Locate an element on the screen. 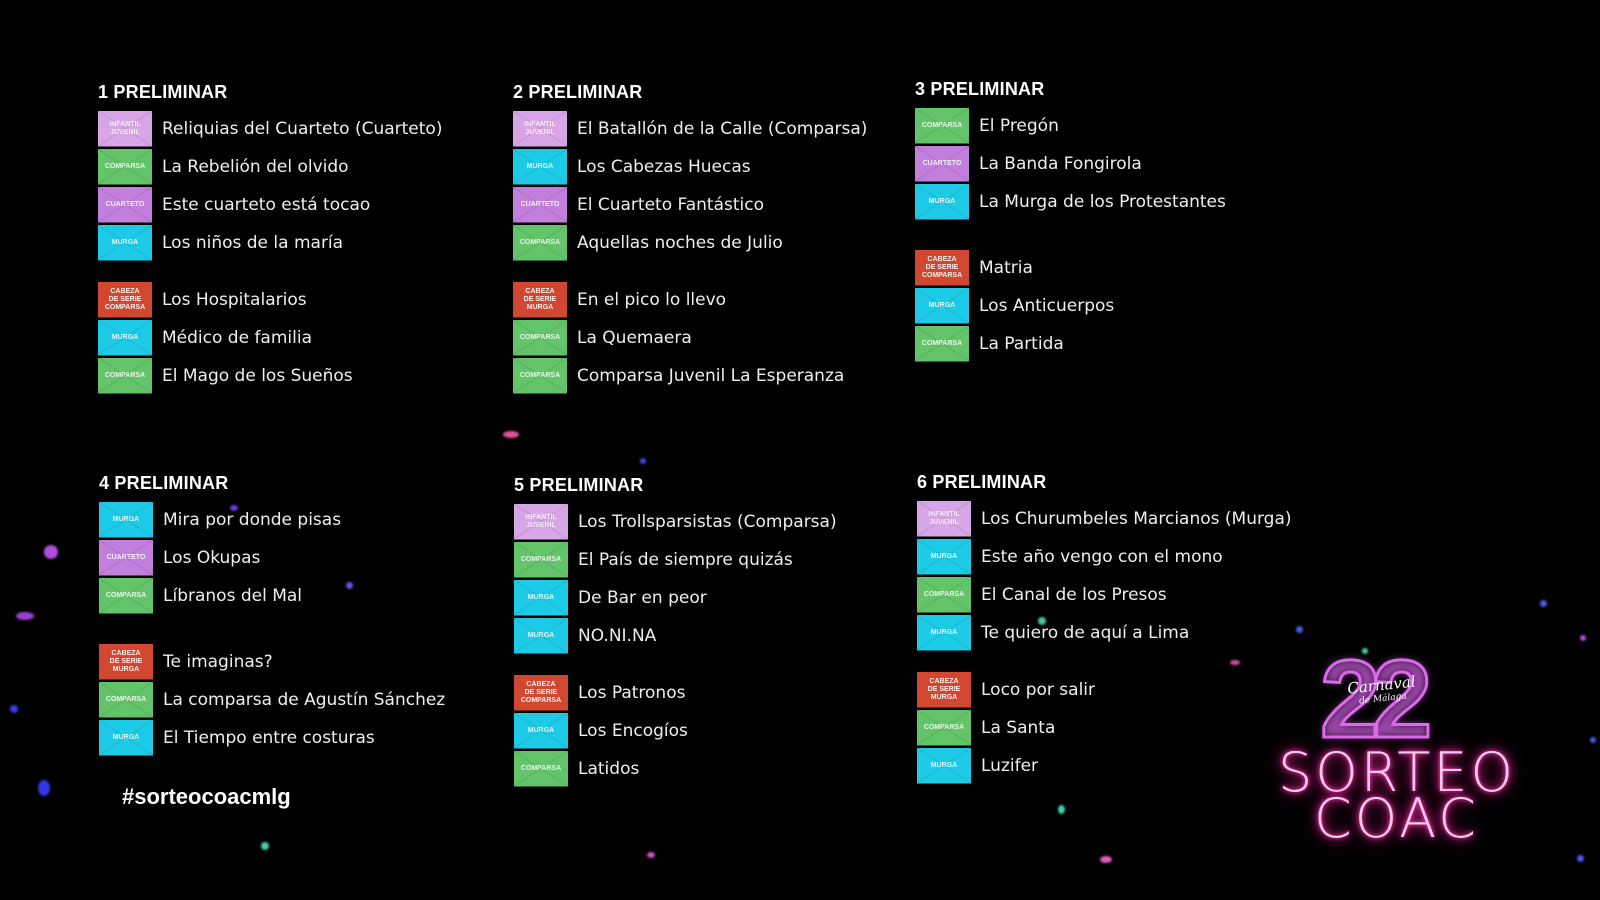 The width and height of the screenshot is (1600, 900). group-name: El Batallón de la Calle (Comparsa) is located at coordinates (722, 129).